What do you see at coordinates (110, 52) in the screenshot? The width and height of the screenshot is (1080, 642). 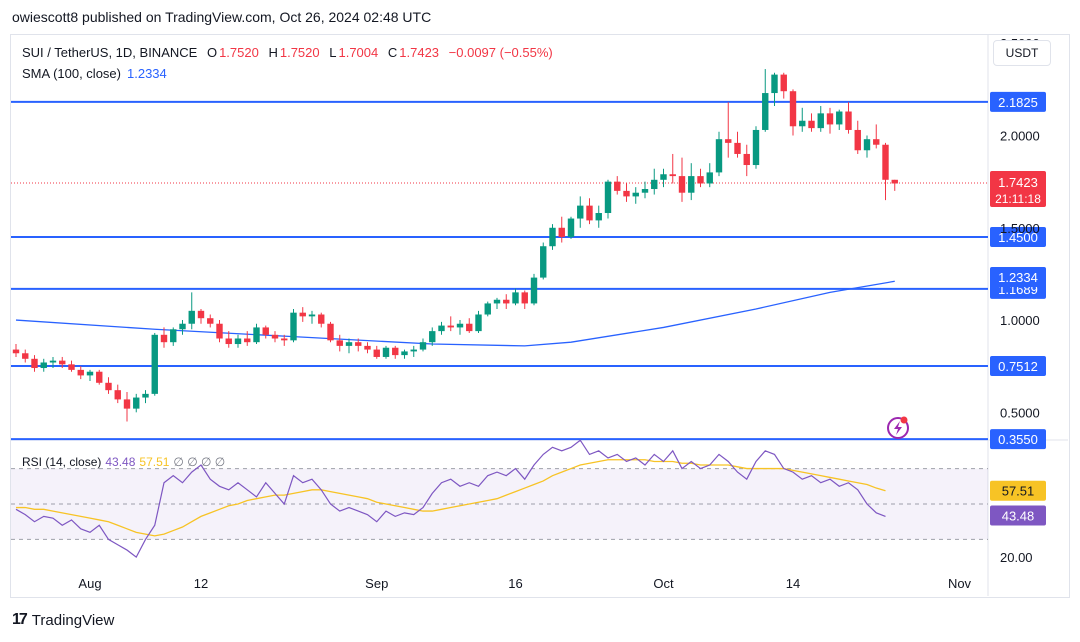 I see `symbol-title: SUI / TetherUS, 1D, BINANCE` at bounding box center [110, 52].